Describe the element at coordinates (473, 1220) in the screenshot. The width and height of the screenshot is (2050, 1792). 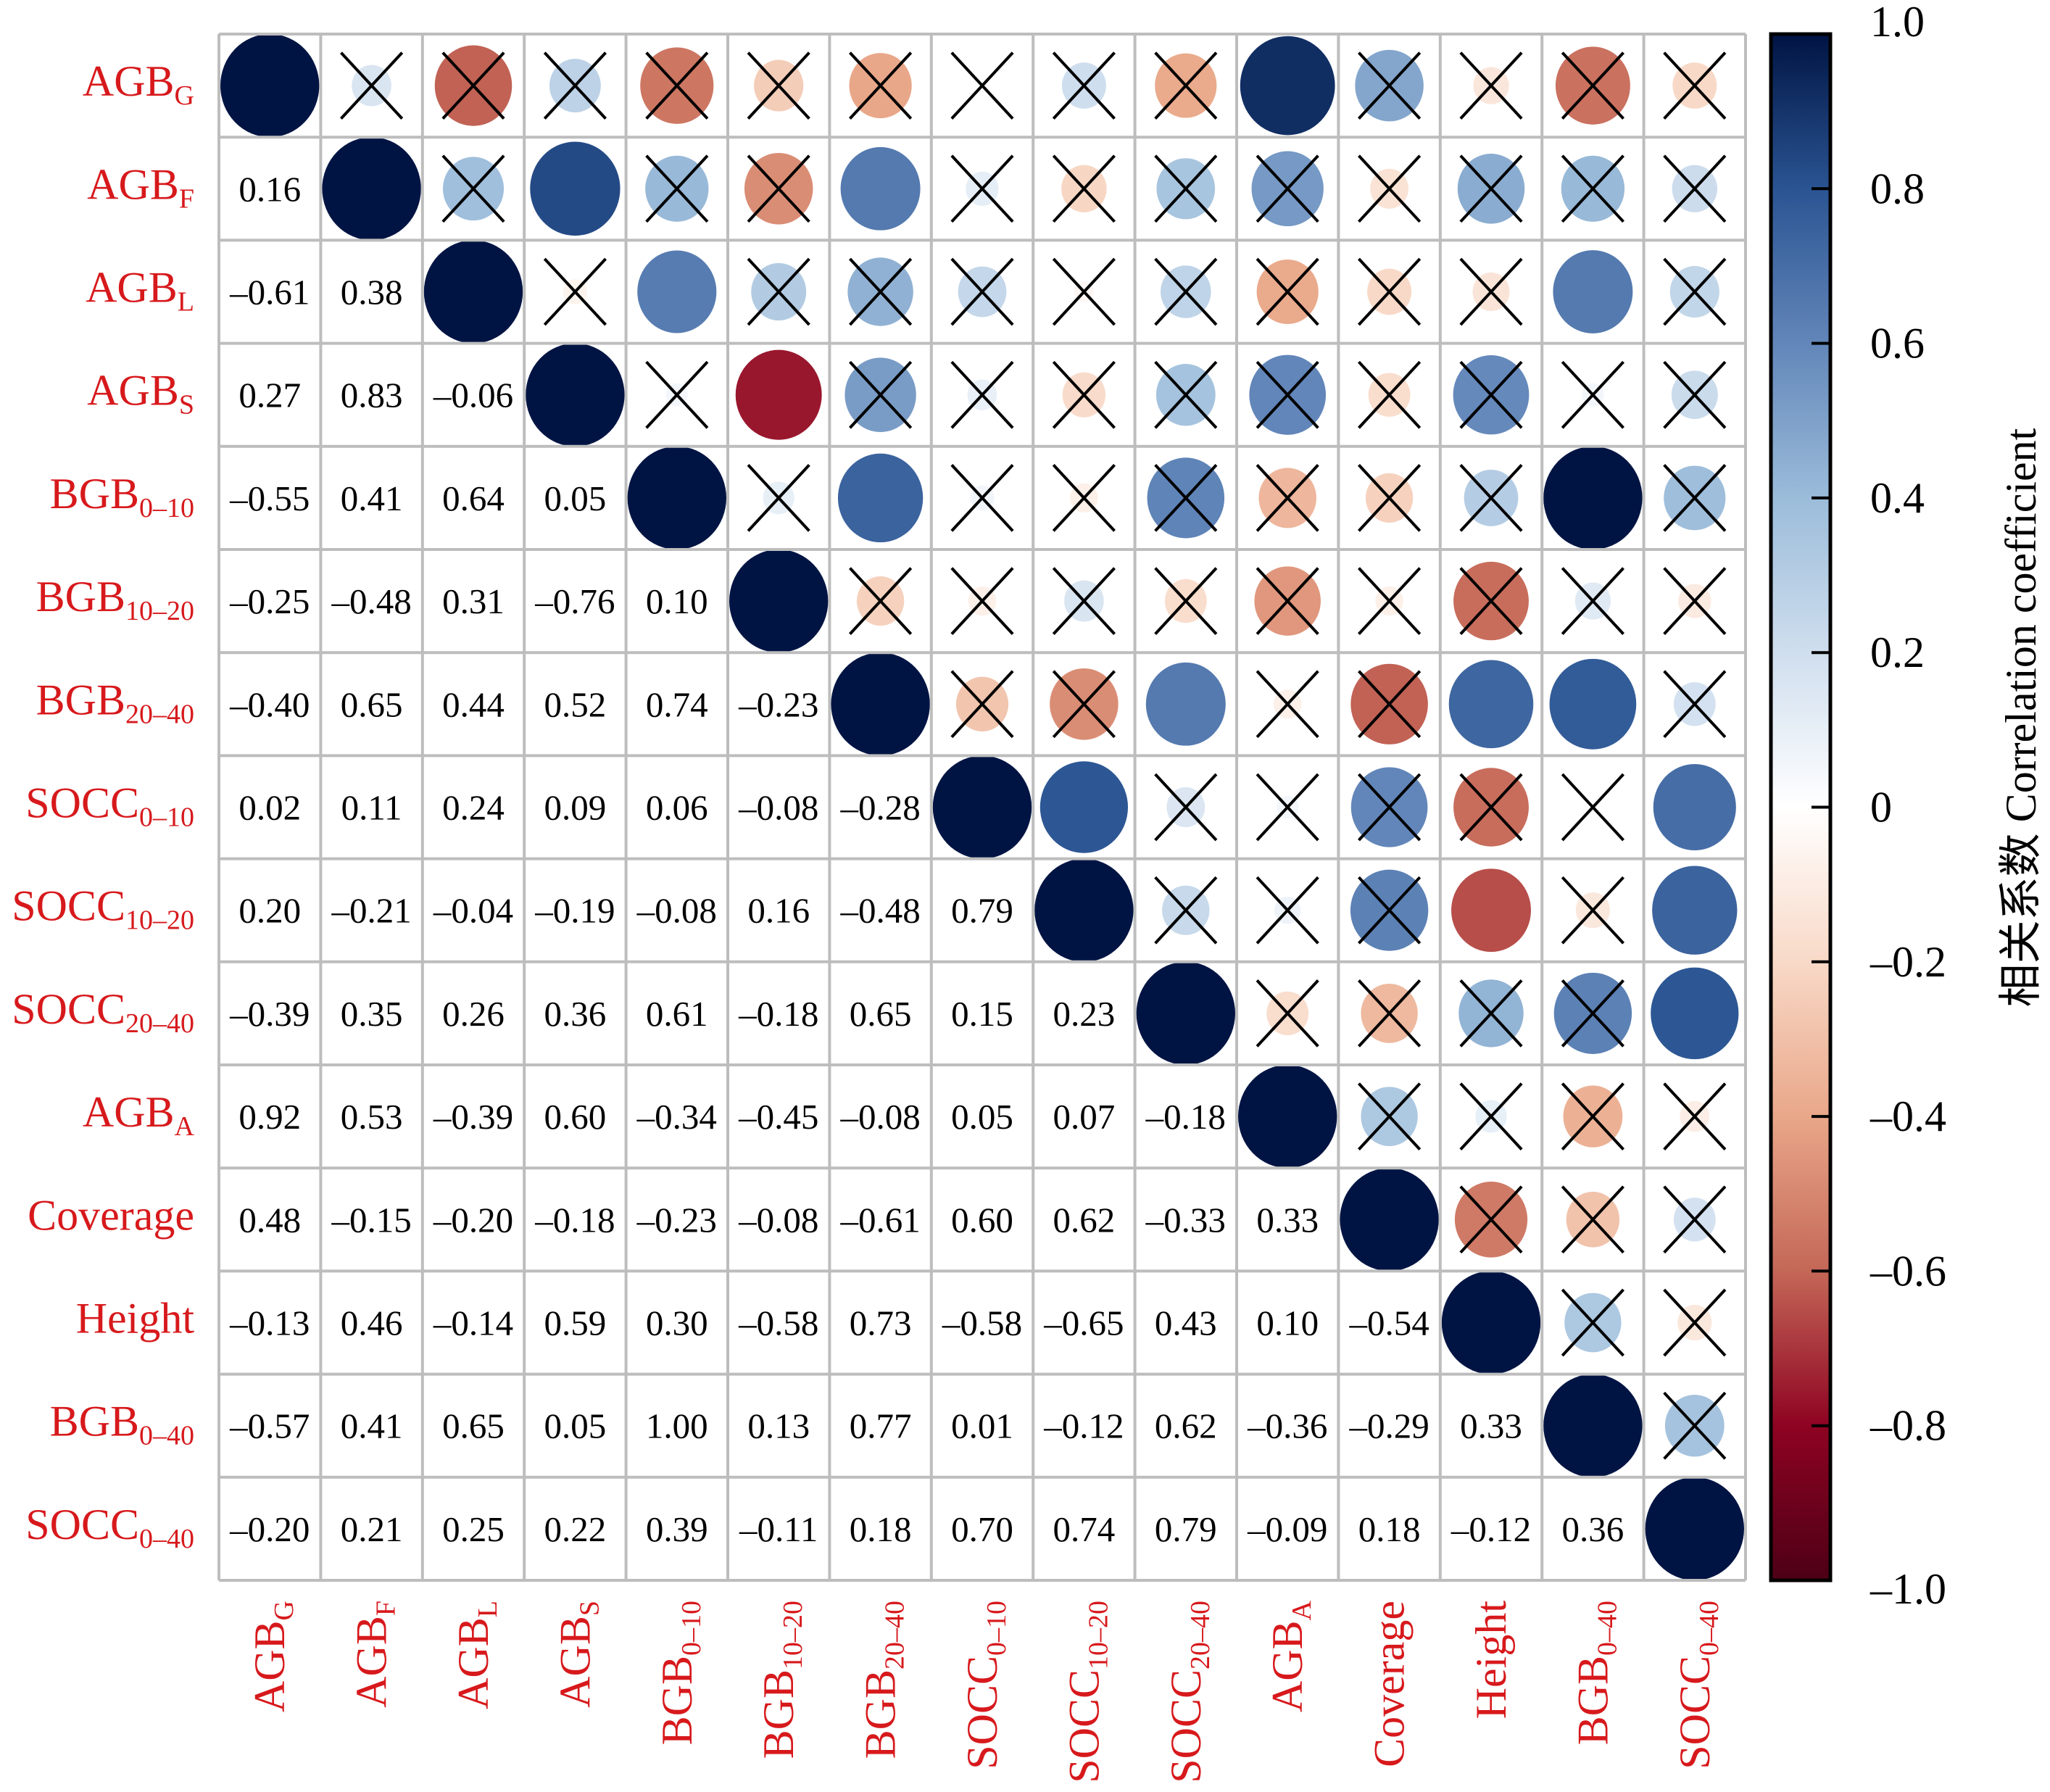
I see `matrix-cell: –0.20` at that location.